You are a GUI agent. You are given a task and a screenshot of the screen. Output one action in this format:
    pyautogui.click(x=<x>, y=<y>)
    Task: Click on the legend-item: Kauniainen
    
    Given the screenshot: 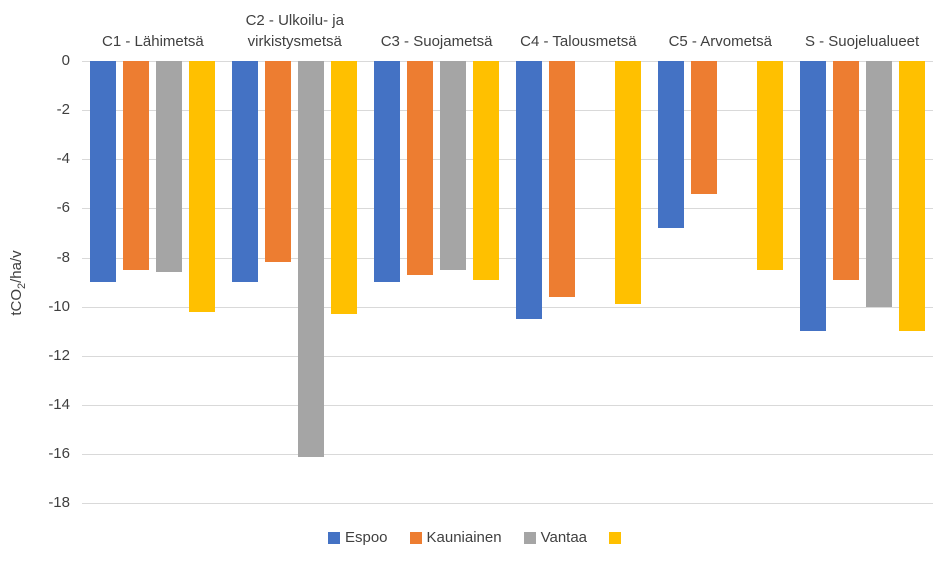 What is the action you would take?
    pyautogui.click(x=455, y=537)
    